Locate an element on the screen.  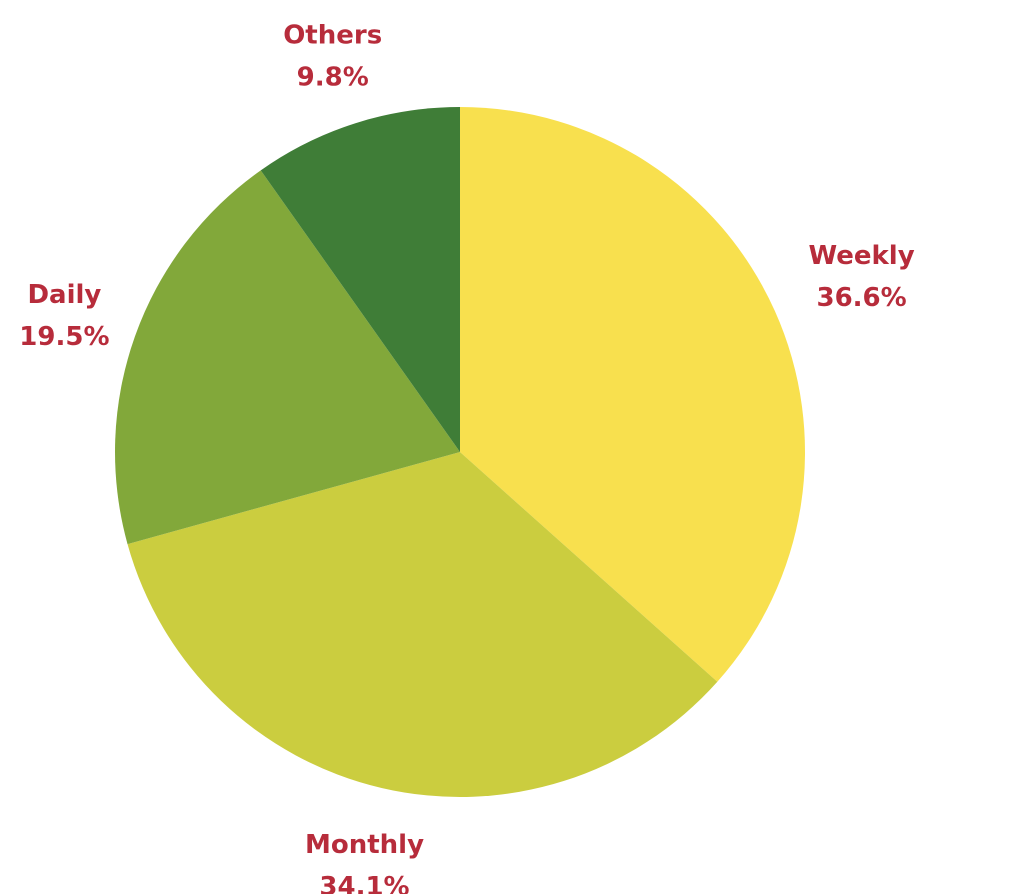
slice-value-others: 9.8% is located at coordinates (333, 78).